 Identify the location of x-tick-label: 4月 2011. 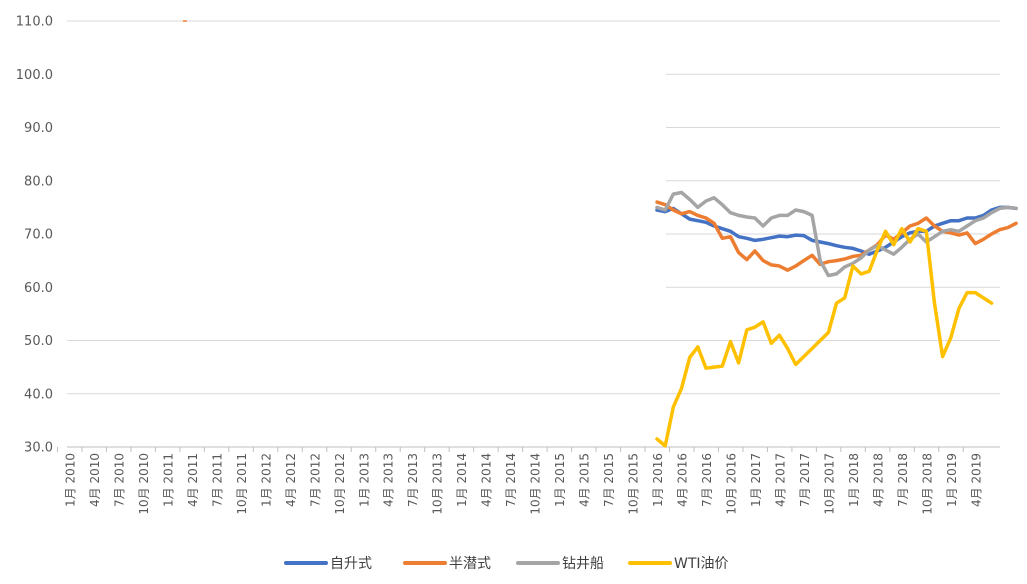
(193, 480).